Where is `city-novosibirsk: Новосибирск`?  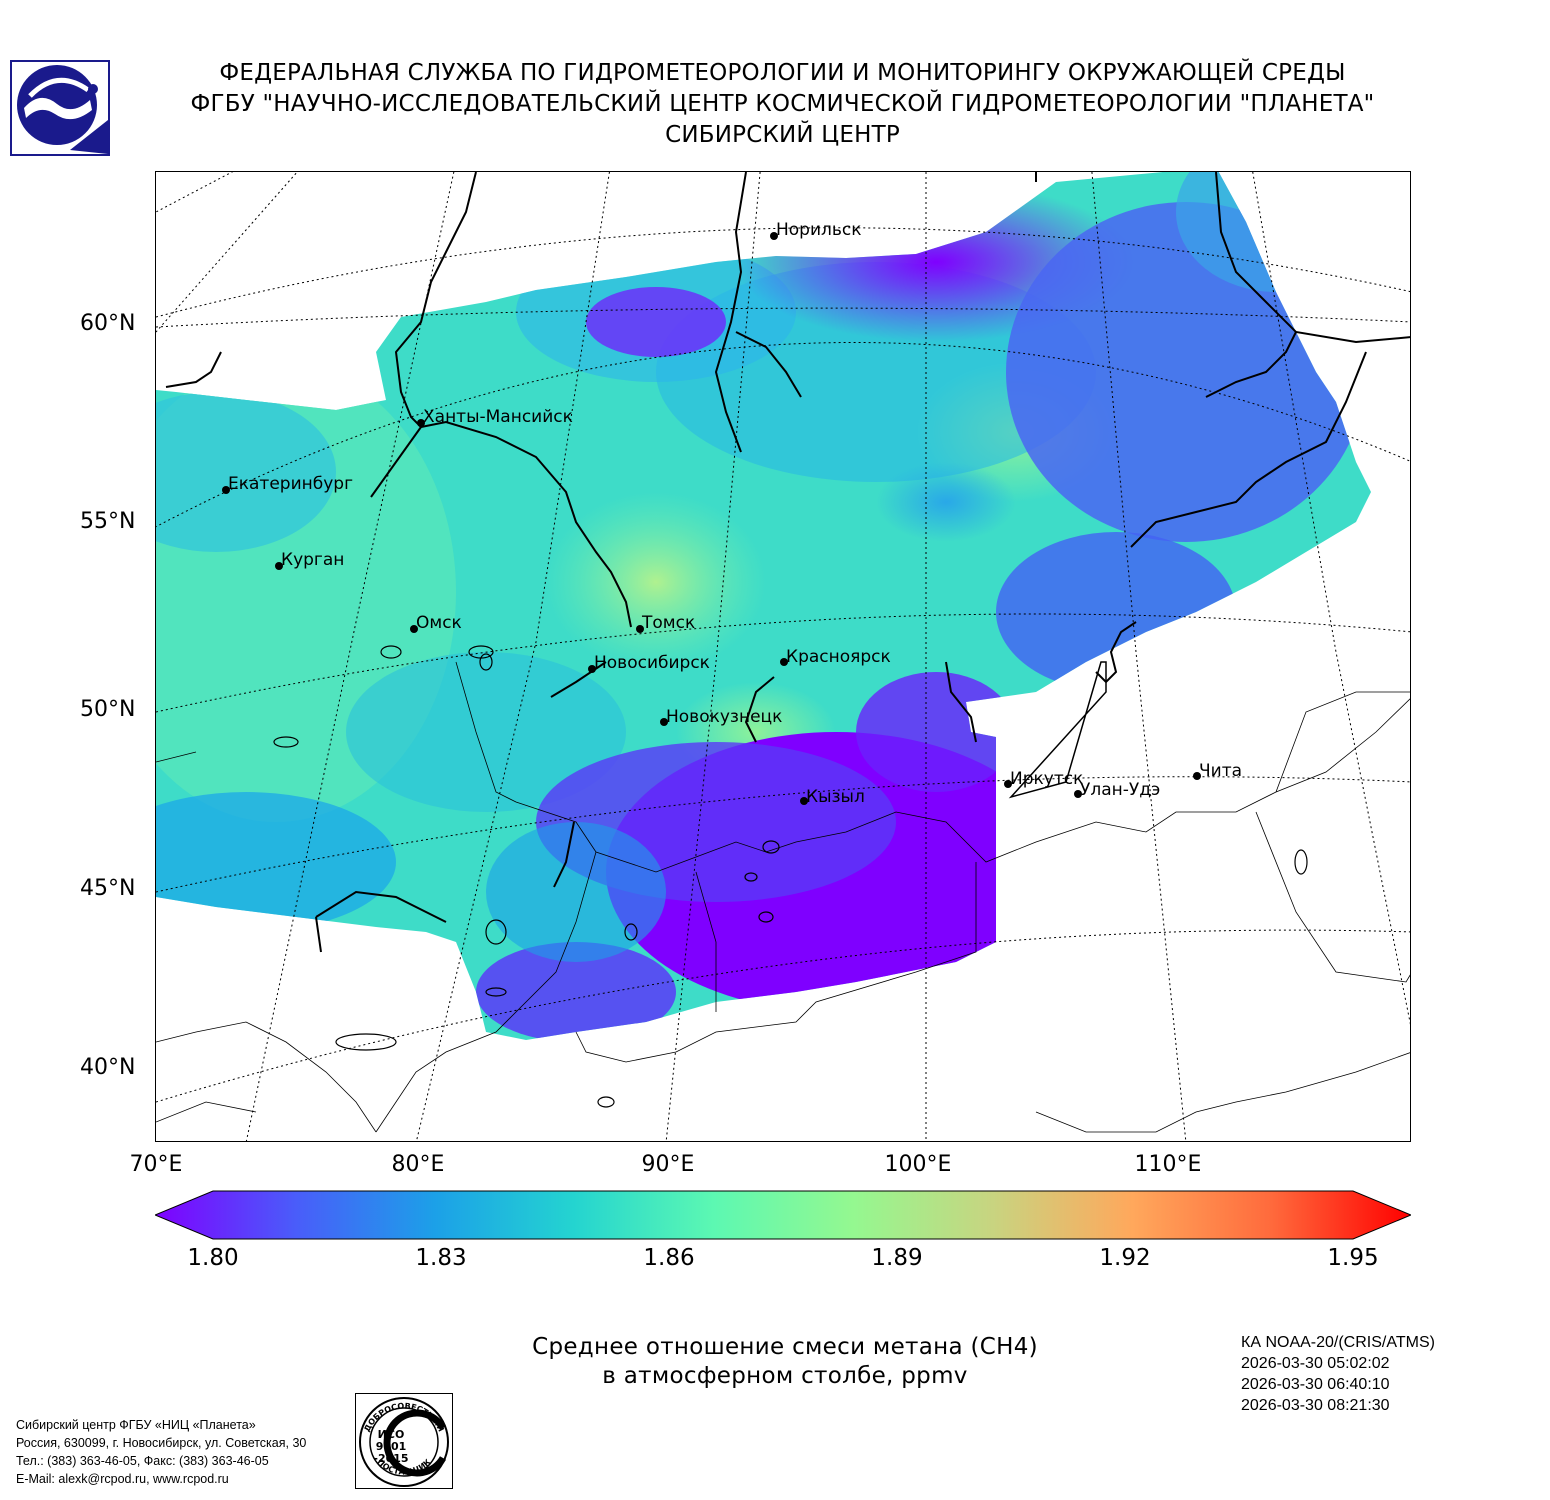
city-novosibirsk: Новосибирск is located at coordinates (649, 663).